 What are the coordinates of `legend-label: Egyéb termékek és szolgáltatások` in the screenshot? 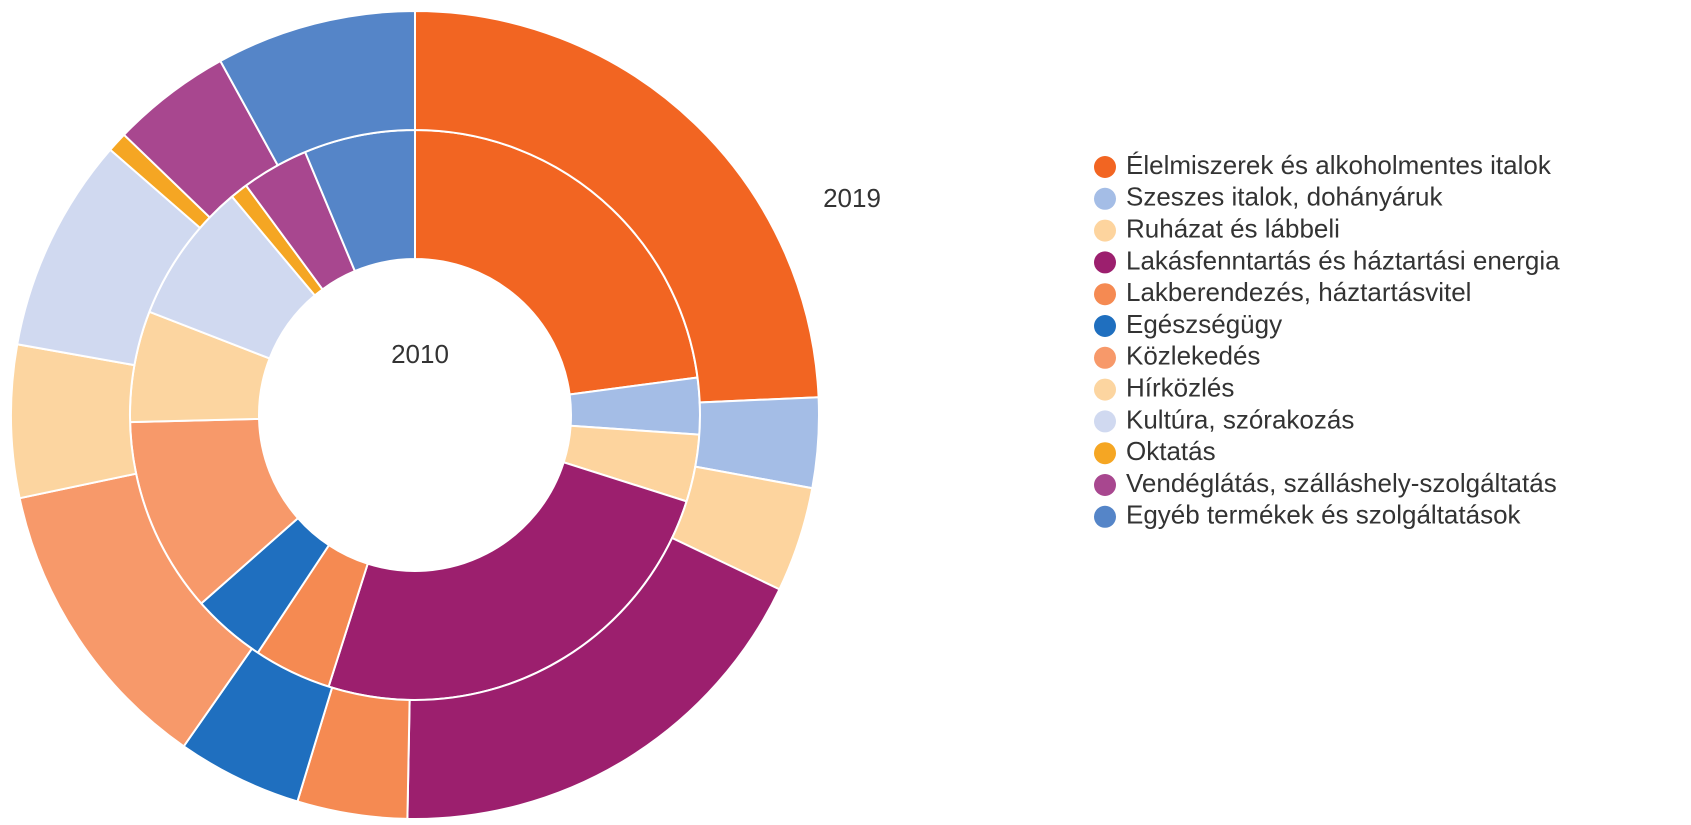 It's located at (1324, 515).